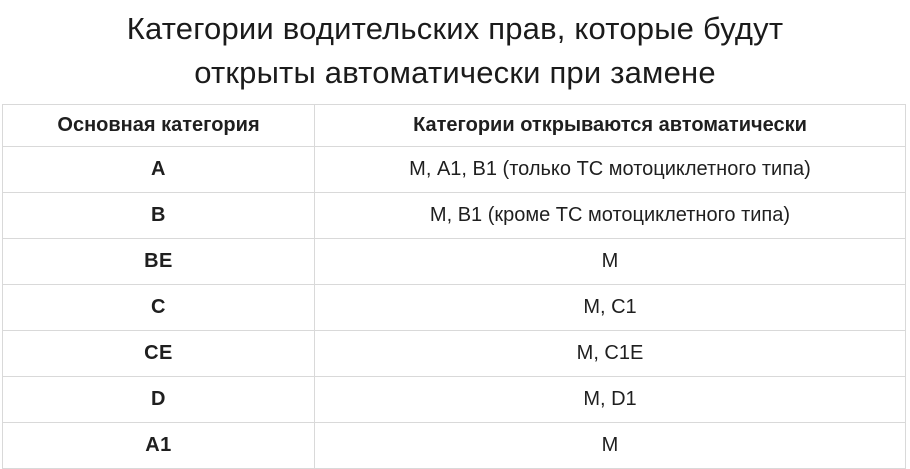 Image resolution: width=910 pixels, height=469 pixels. Describe the element at coordinates (610, 215) in the screenshot. I see `auto-categories-cell: М, В1 (кроме ТС мотоциклетного типа)` at that location.